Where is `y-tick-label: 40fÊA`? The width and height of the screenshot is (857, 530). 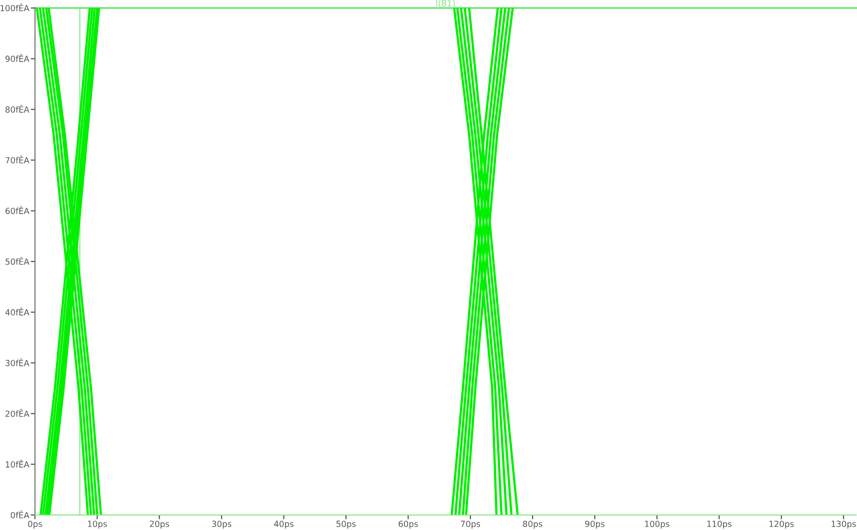 y-tick-label: 40fÊA is located at coordinates (17, 312).